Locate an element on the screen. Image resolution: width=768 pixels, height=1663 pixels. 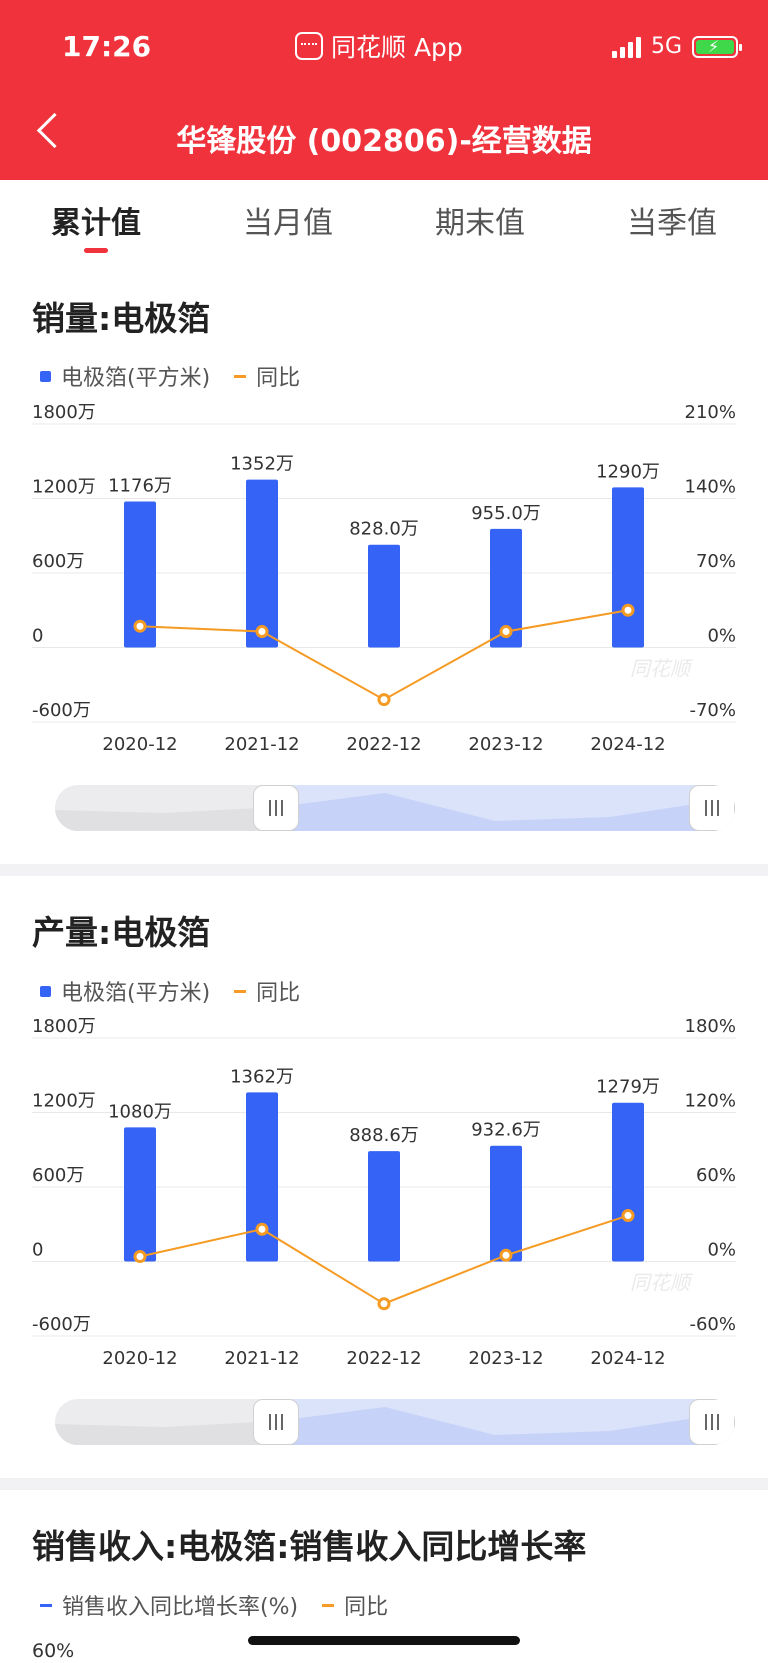
tab-bar: 累计值 当月值 期末值 当季值 is located at coordinates (384, 215).